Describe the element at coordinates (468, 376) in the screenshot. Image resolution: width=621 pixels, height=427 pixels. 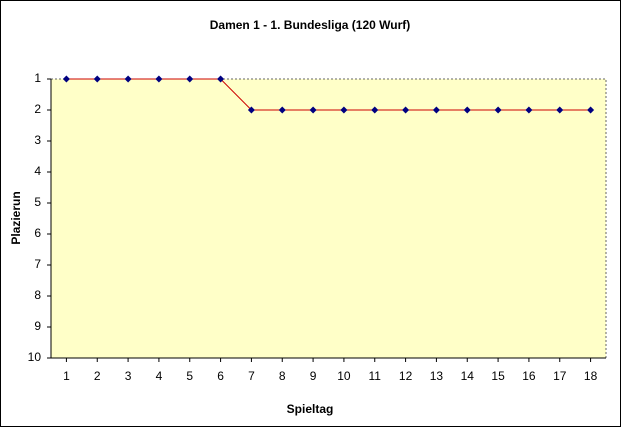
I see `x-tick-label: 14` at that location.